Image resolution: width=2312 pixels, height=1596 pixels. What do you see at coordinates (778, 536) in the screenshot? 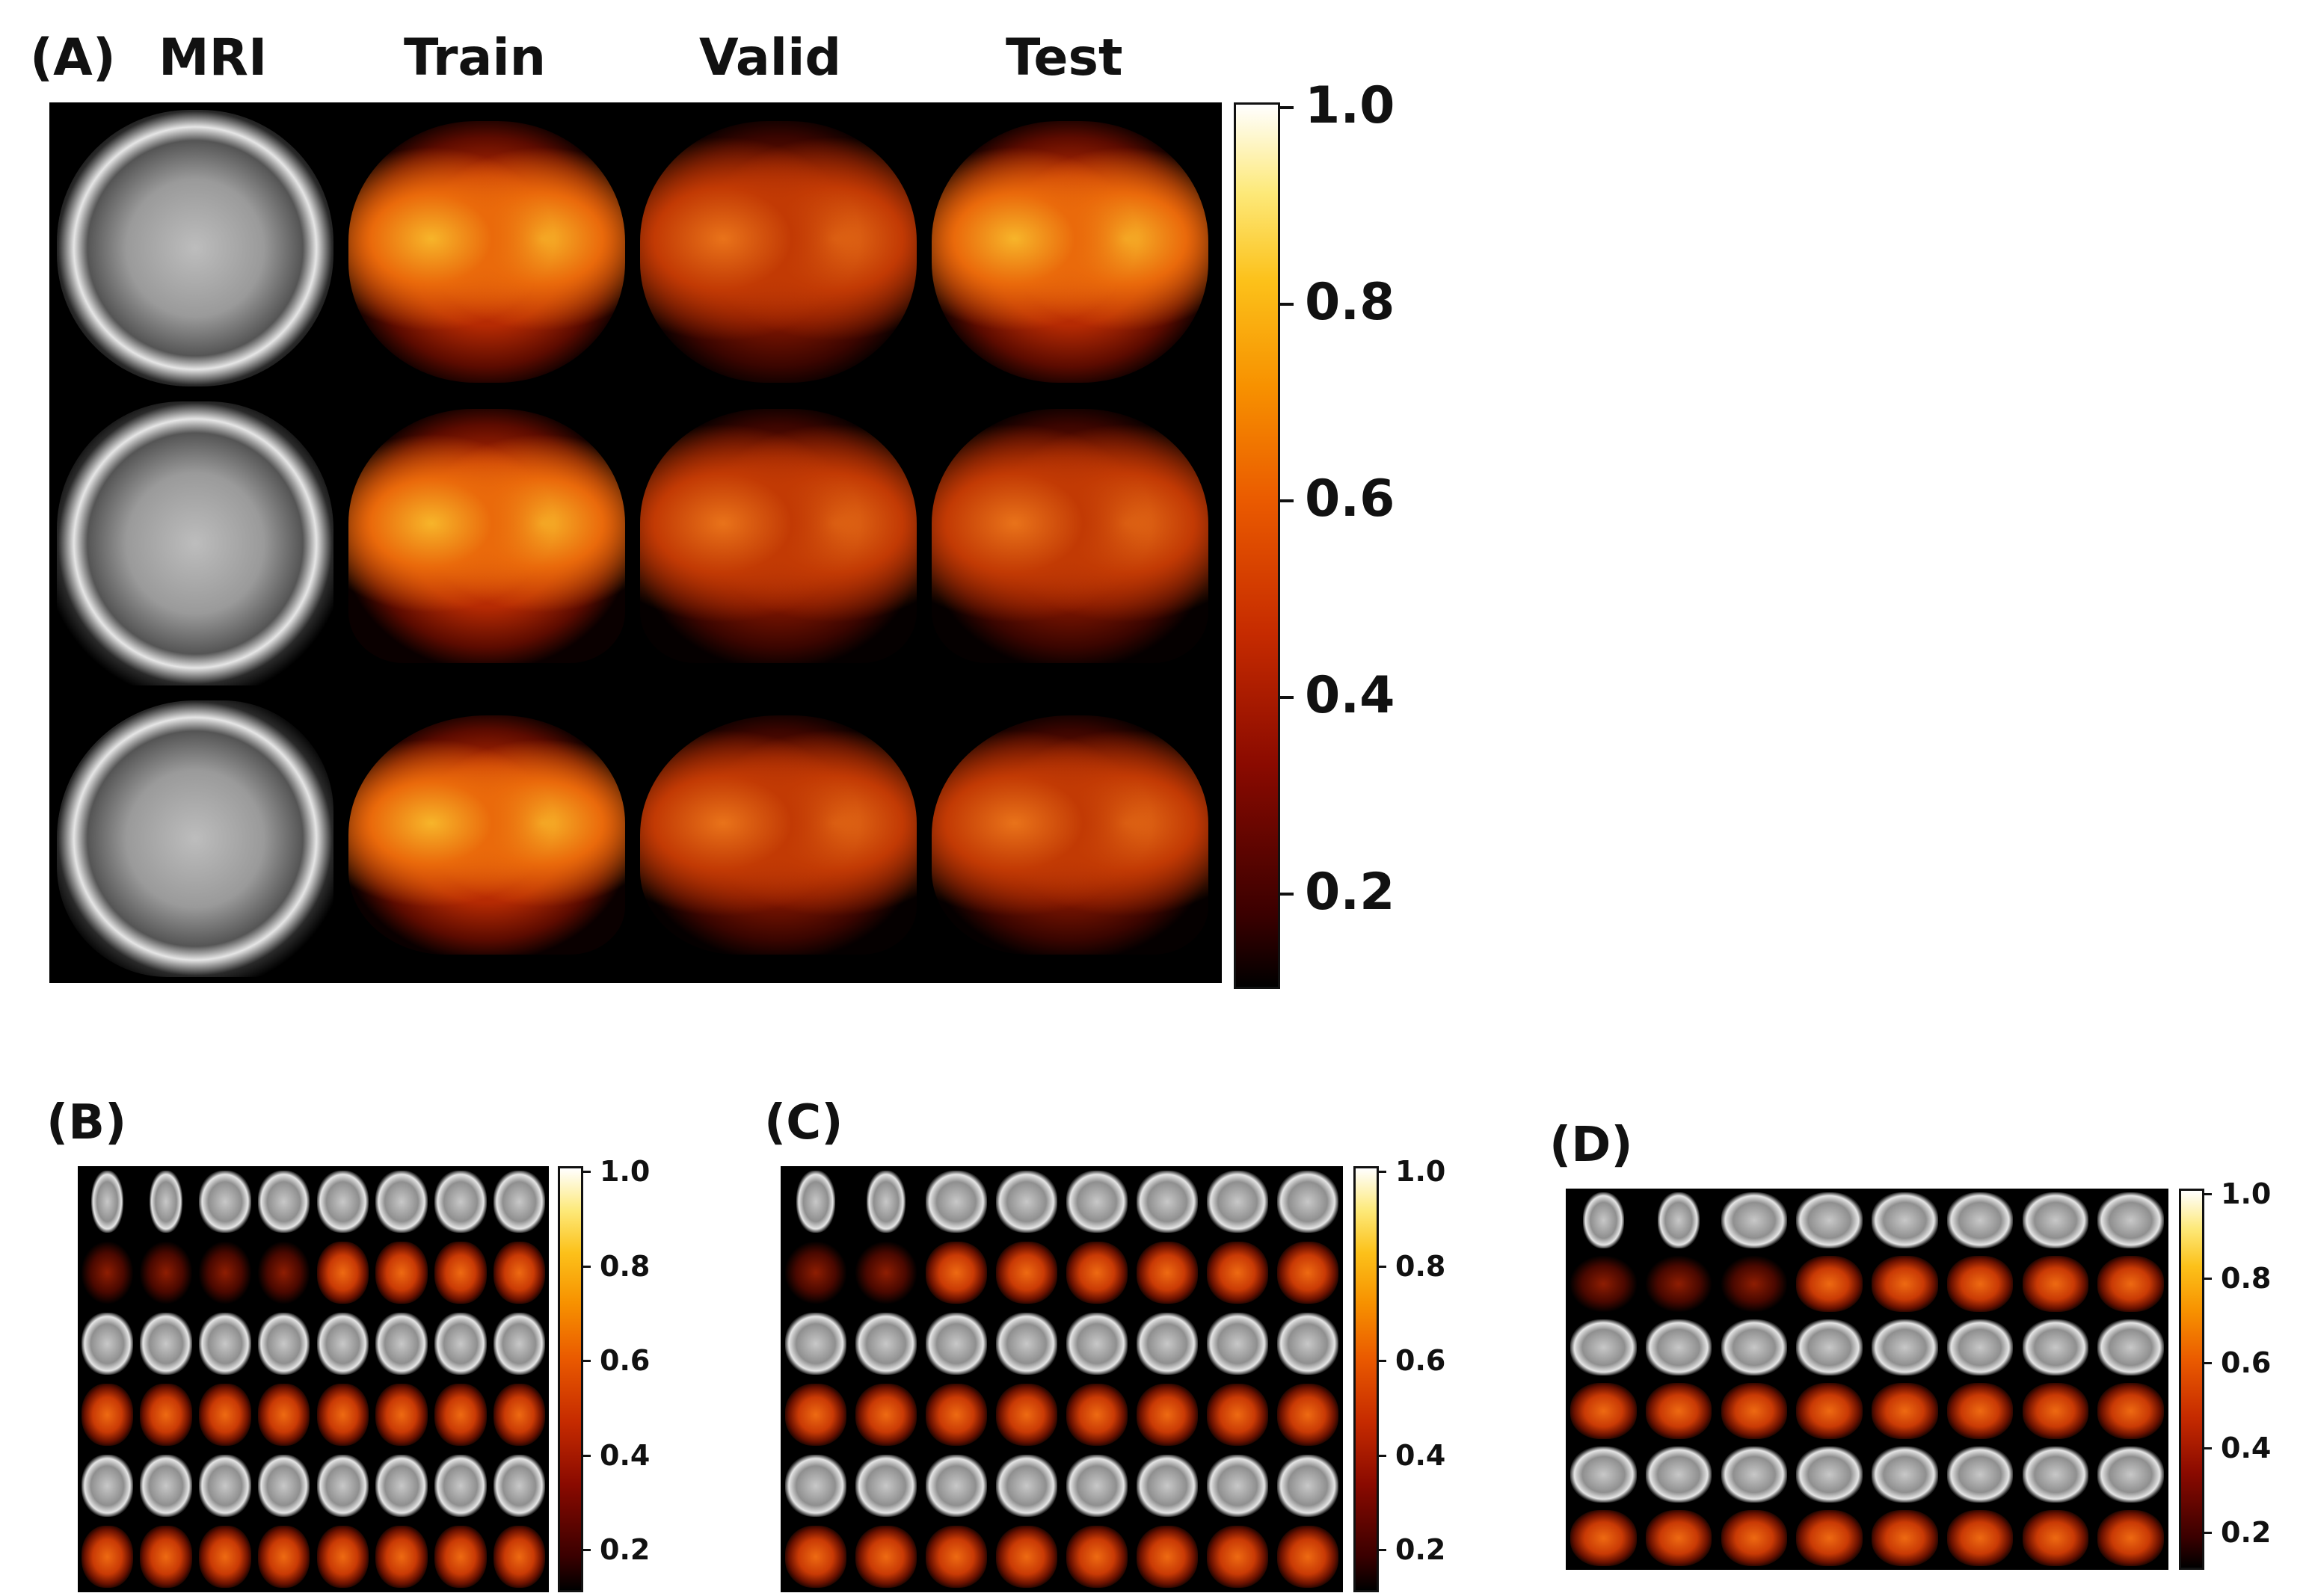
I see `valid-coronal-heatmap` at bounding box center [778, 536].